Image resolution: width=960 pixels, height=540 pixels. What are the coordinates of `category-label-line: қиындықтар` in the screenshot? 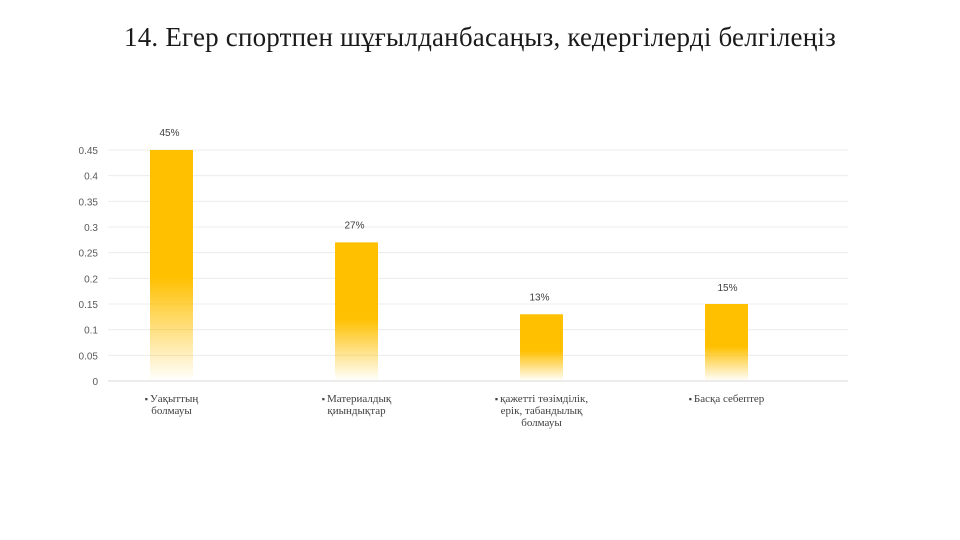 It's located at (356, 411).